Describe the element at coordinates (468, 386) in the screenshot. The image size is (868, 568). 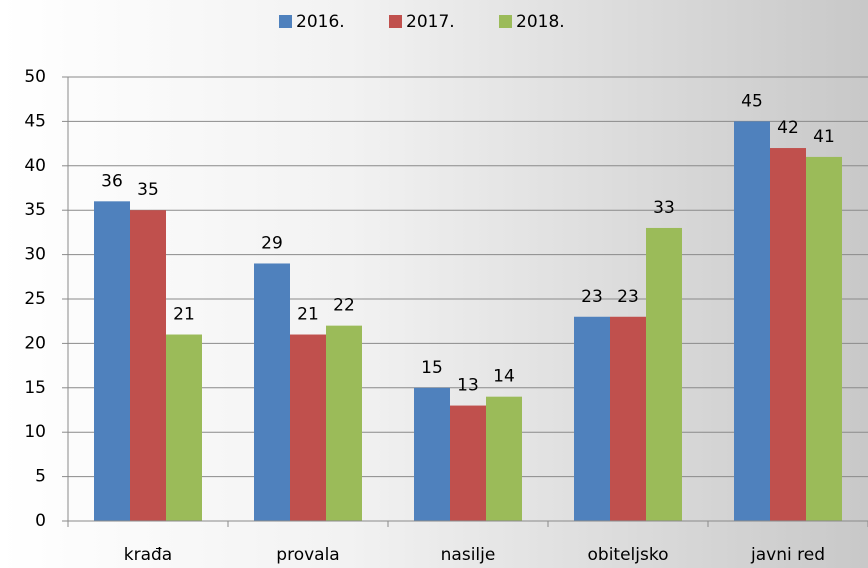
I see `data-label: 13` at that location.